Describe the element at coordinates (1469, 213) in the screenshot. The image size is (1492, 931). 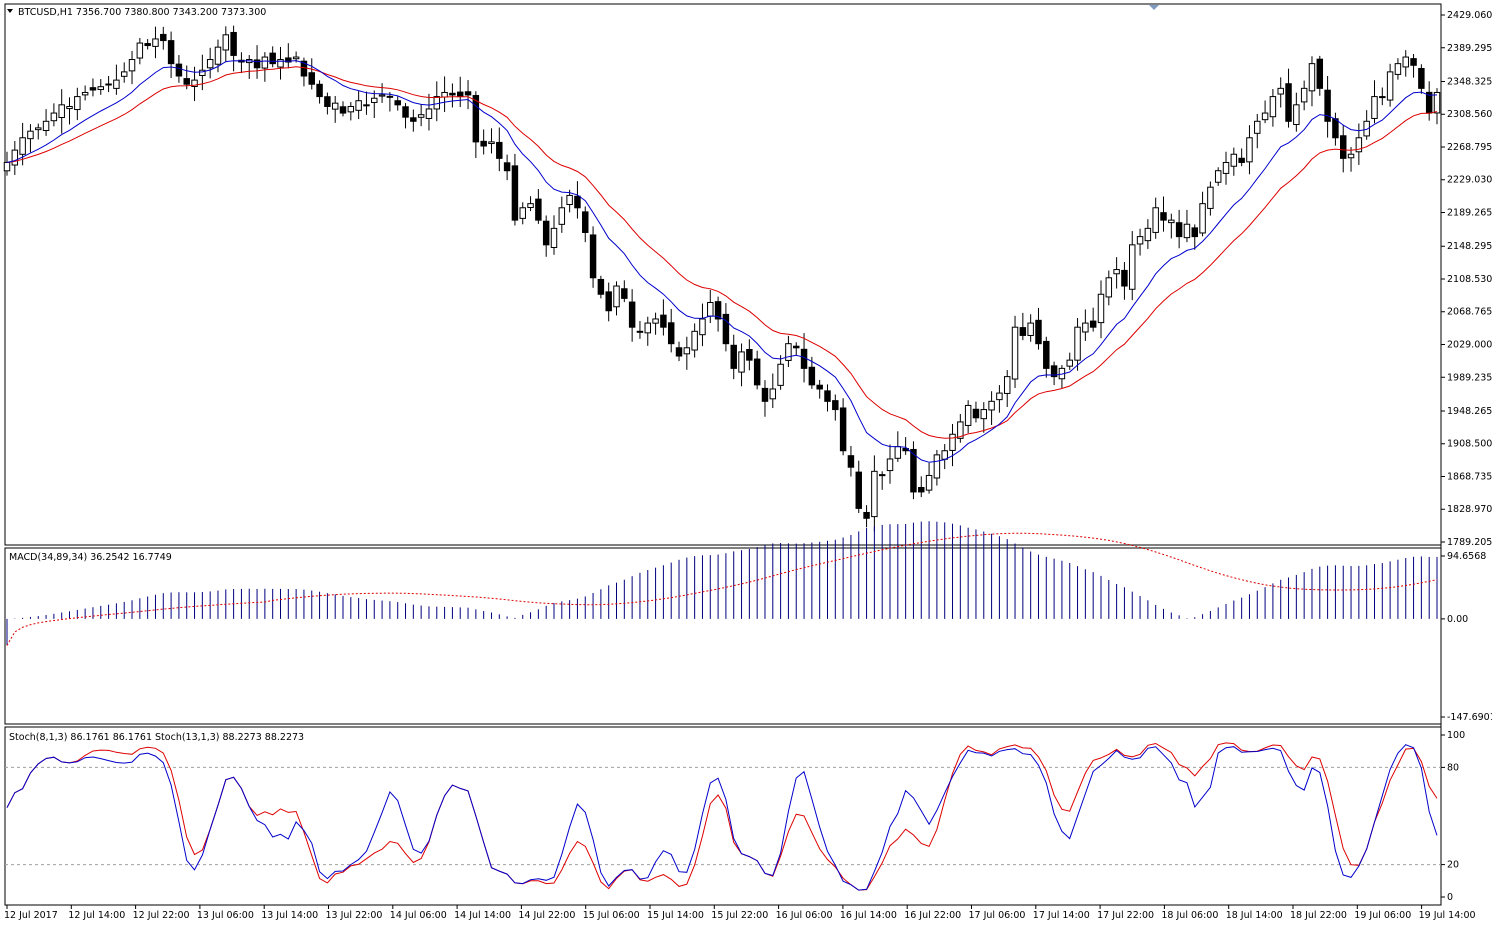
I see `price-tick-label: 2189.265` at that location.